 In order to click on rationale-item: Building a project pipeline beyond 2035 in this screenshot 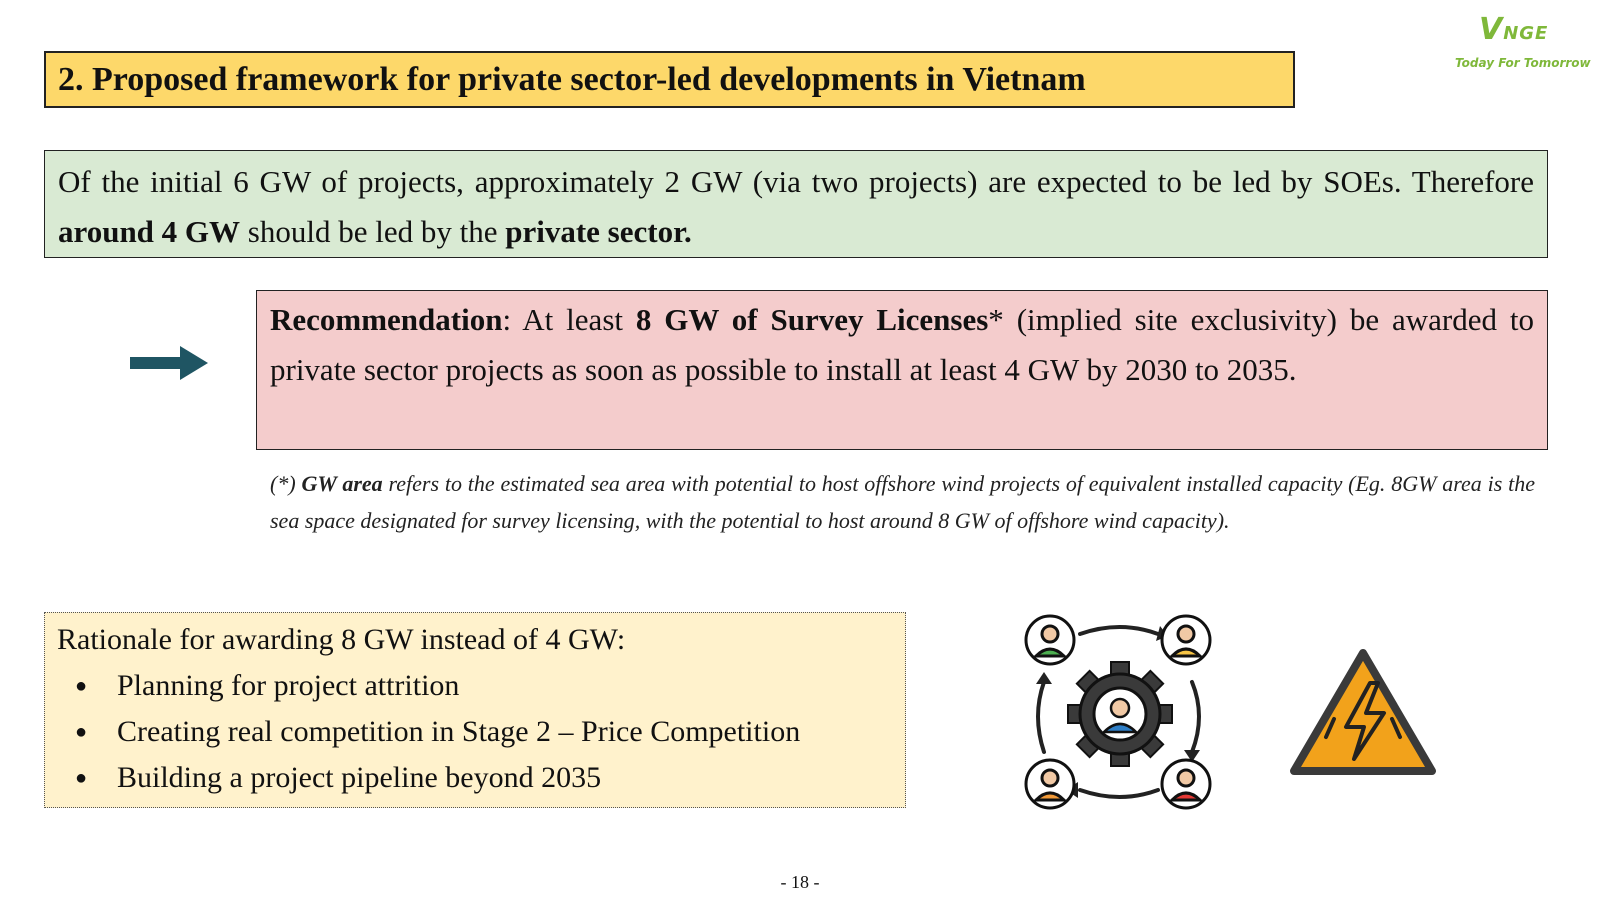, I will do `click(484, 778)`.